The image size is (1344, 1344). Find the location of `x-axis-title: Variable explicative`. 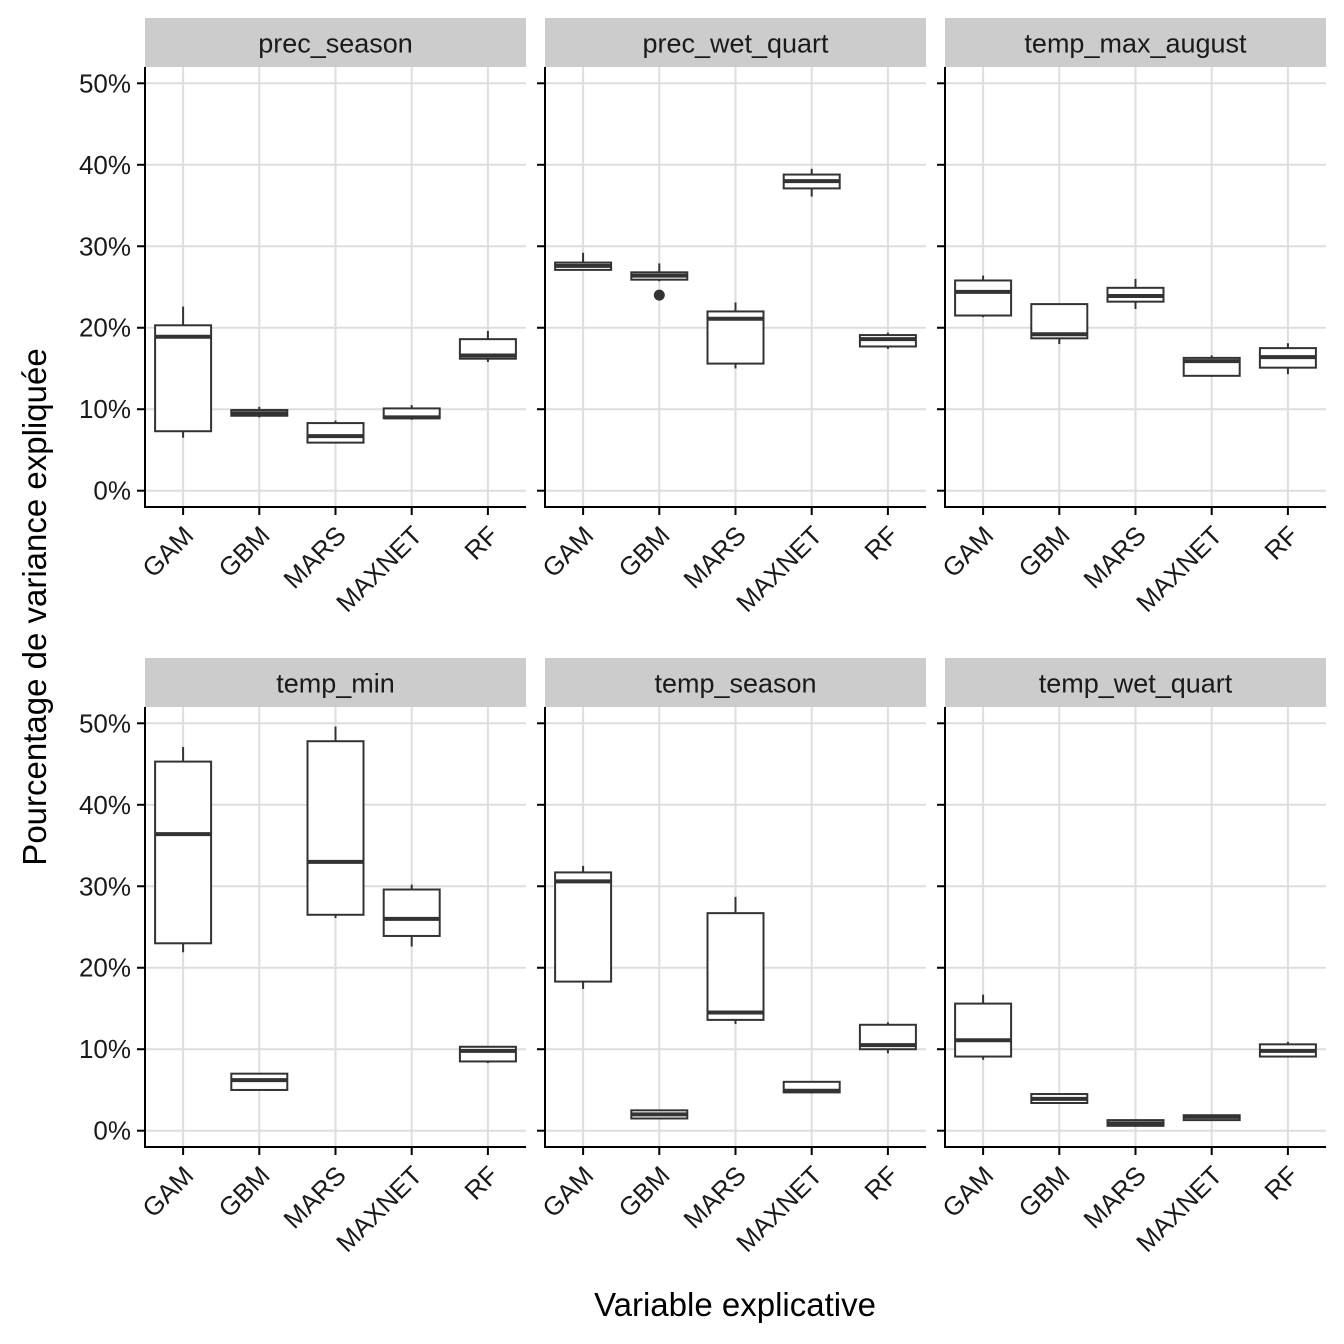

x-axis-title: Variable explicative is located at coordinates (735, 1304).